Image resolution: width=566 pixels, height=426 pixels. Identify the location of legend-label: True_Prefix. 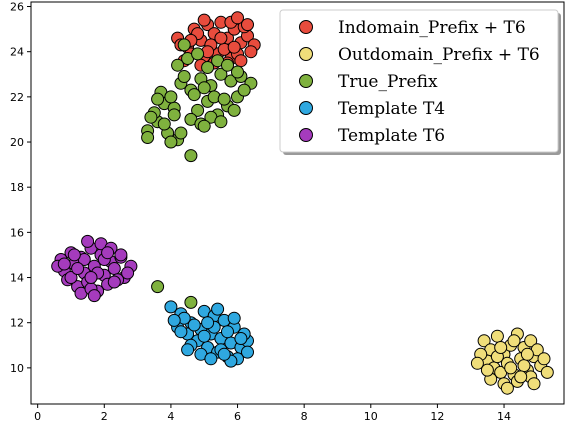
(388, 82).